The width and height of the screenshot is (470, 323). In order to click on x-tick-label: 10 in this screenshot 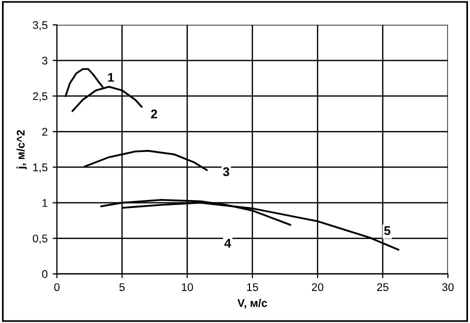, I will do `click(187, 287)`.